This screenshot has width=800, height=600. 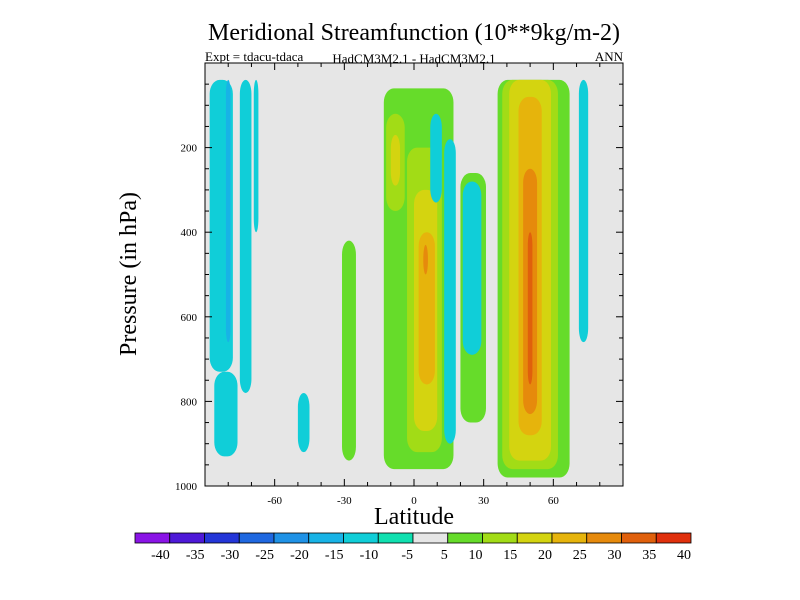 What do you see at coordinates (299, 555) in the screenshot?
I see `colorbar-label: -20` at bounding box center [299, 555].